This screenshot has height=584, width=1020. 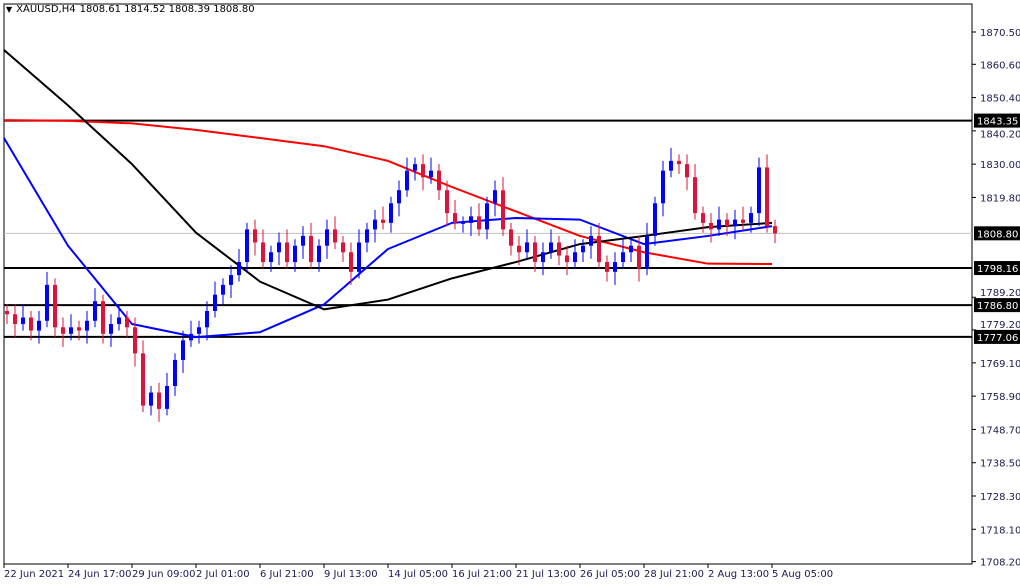 What do you see at coordinates (1000, 464) in the screenshot?
I see `y-tick-label: 1738.50` at bounding box center [1000, 464].